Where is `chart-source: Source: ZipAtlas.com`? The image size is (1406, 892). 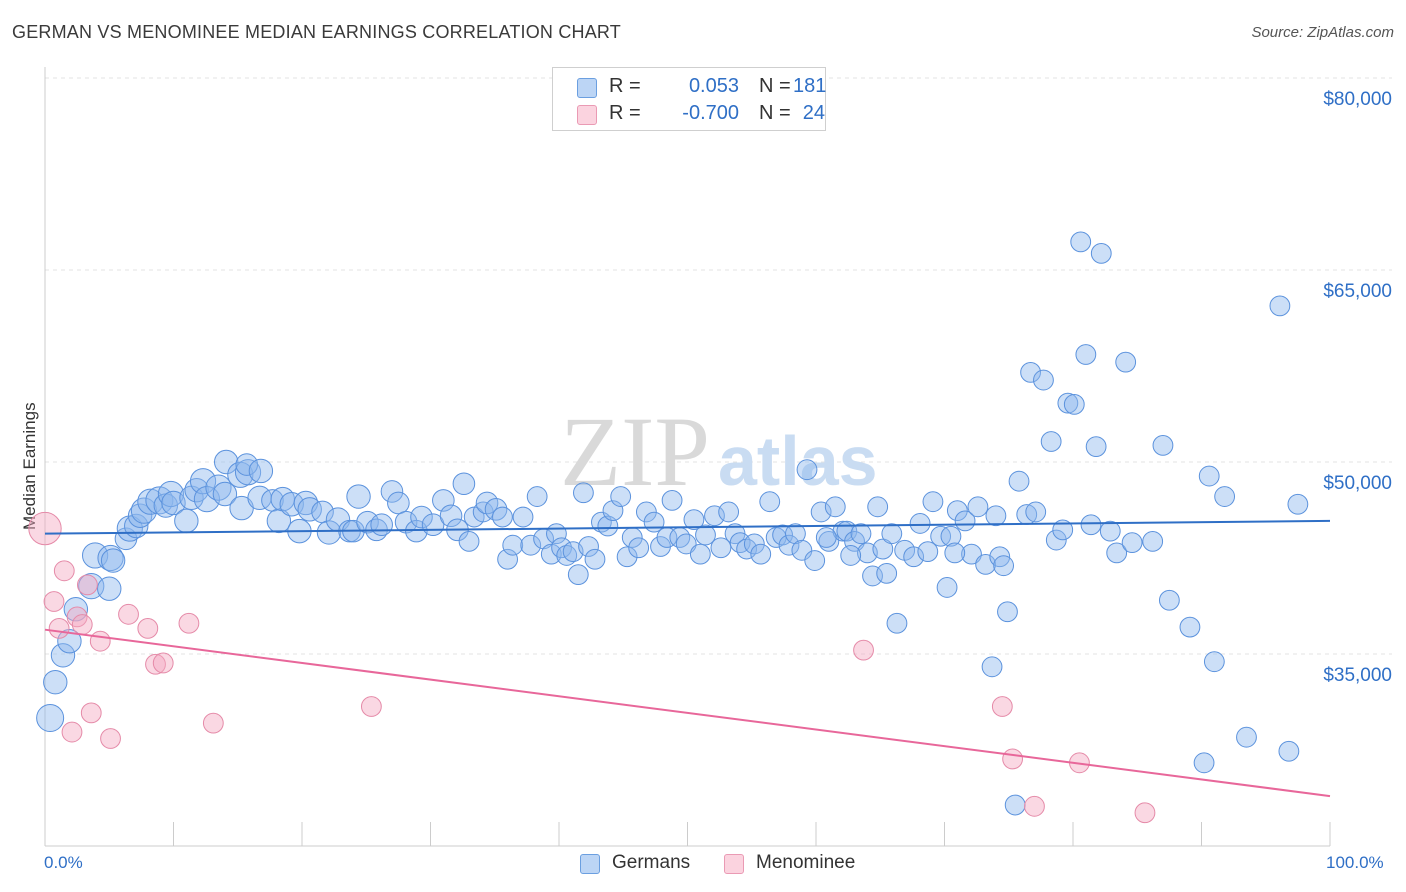 chart-source: Source: ZipAtlas.com is located at coordinates (1322, 32).